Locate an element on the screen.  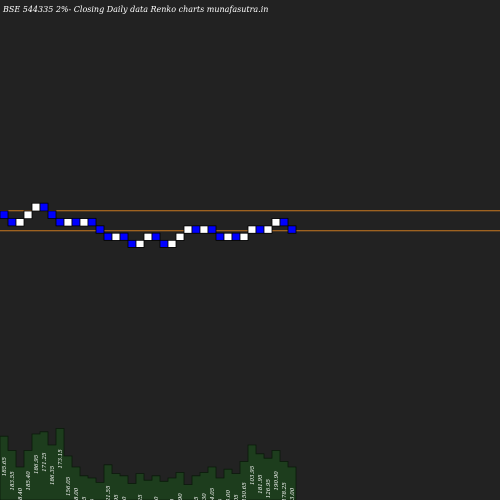
volume-label: 105.90 is located at coordinates (181, 496).